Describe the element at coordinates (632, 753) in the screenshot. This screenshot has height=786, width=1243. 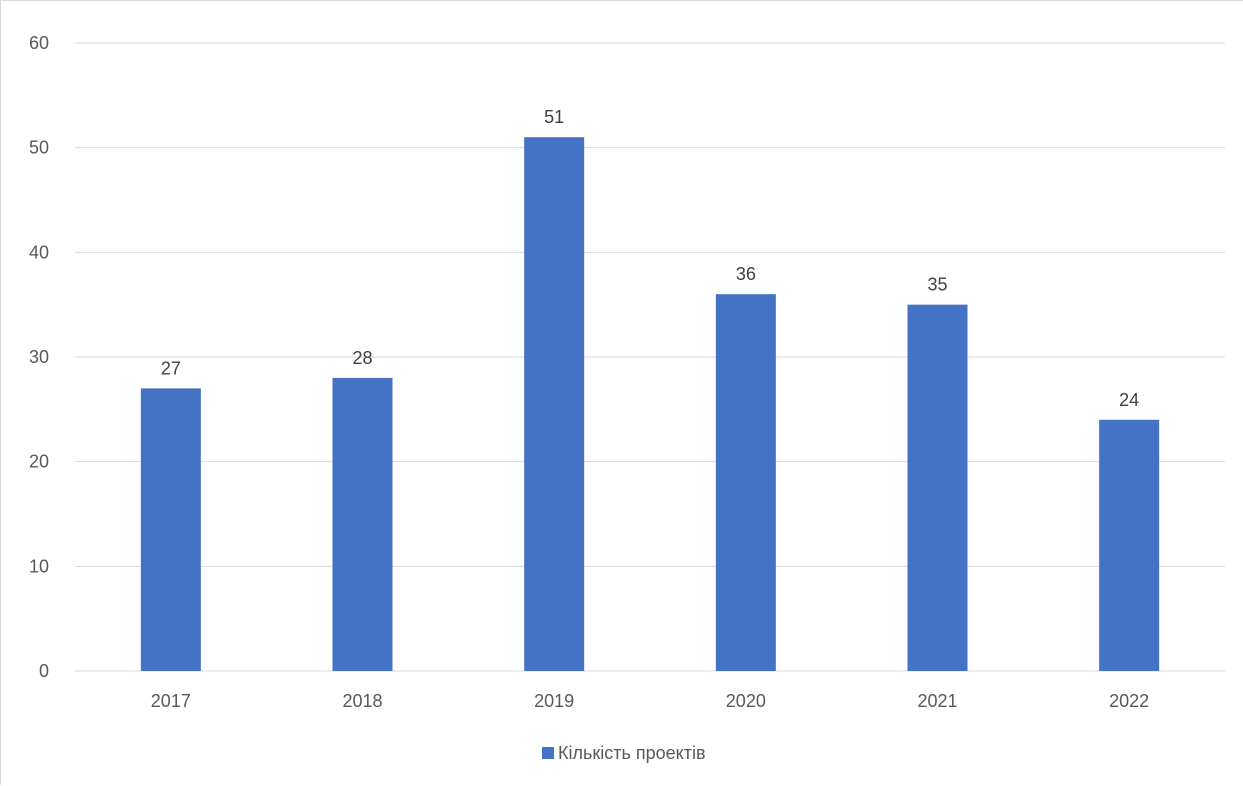
I see `legend-label: Кількість проектів` at that location.